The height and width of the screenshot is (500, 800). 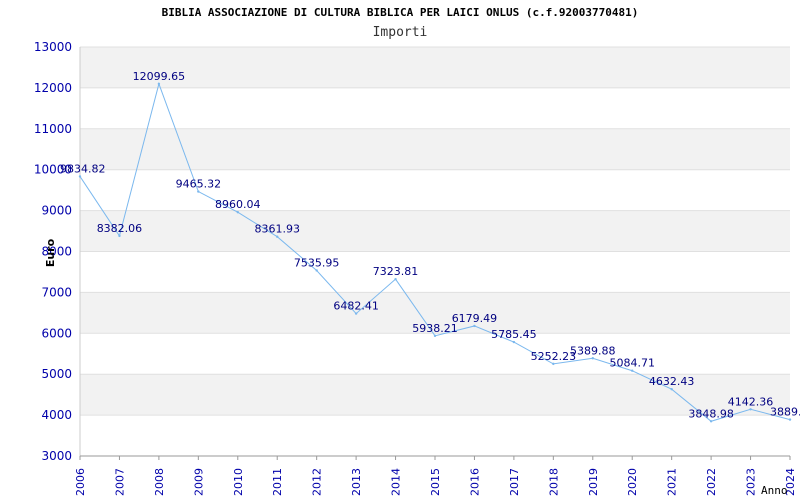 I want to click on x-tick-label: 2007, so click(x=119, y=482).